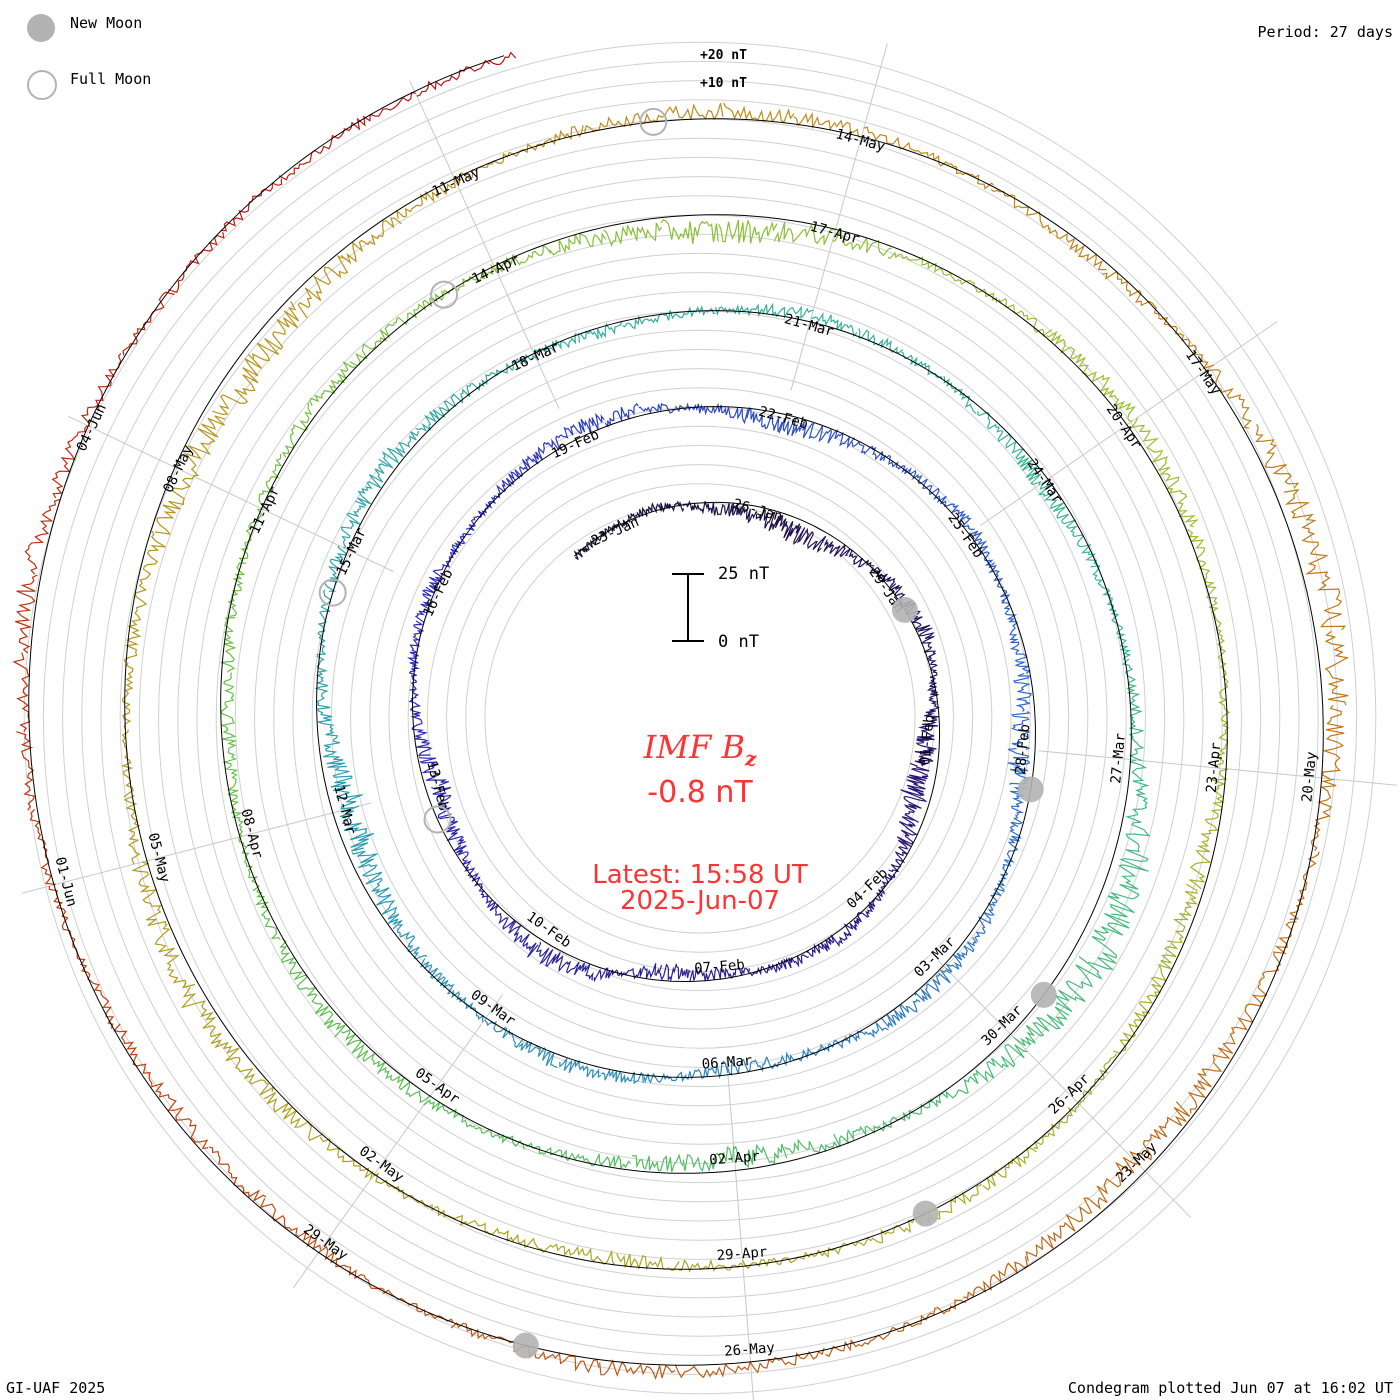 The image size is (1400, 1400). Describe the element at coordinates (352, 552) in the screenshot. I see `date-tick-label: 15-Mar` at that location.